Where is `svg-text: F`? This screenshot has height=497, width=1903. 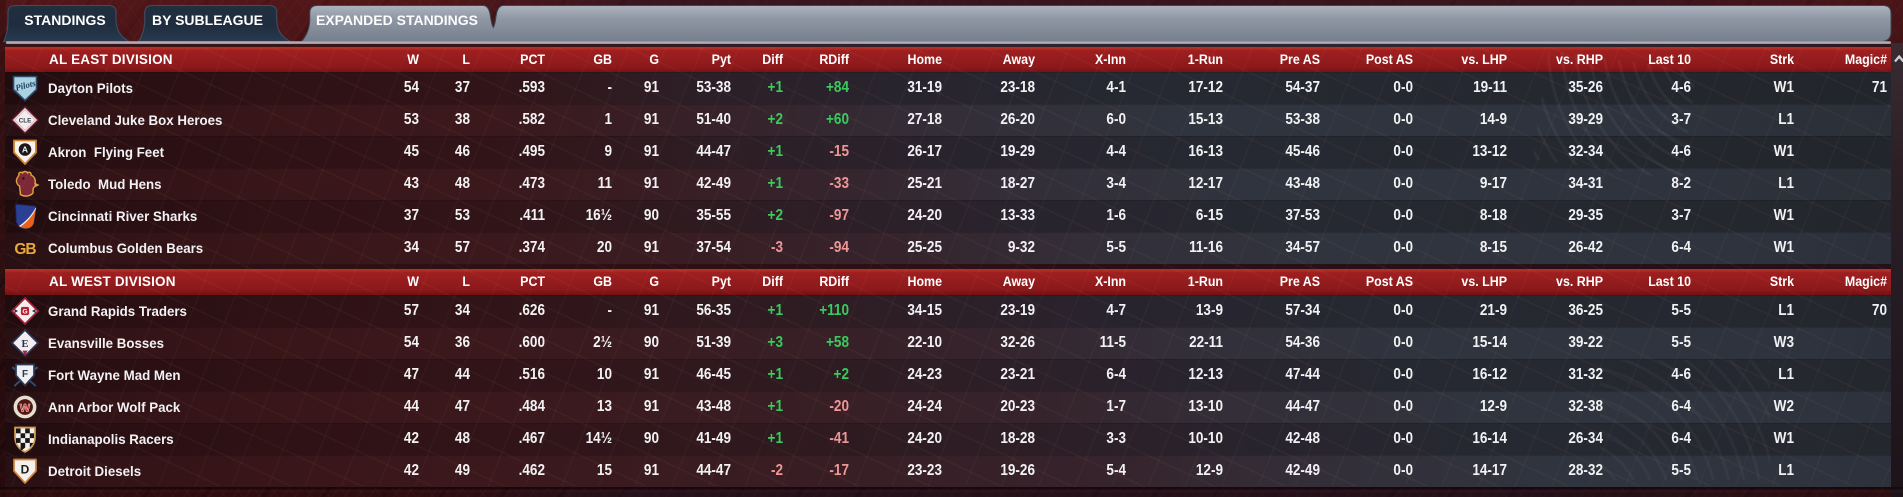 svg-text: F is located at coordinates (25, 374).